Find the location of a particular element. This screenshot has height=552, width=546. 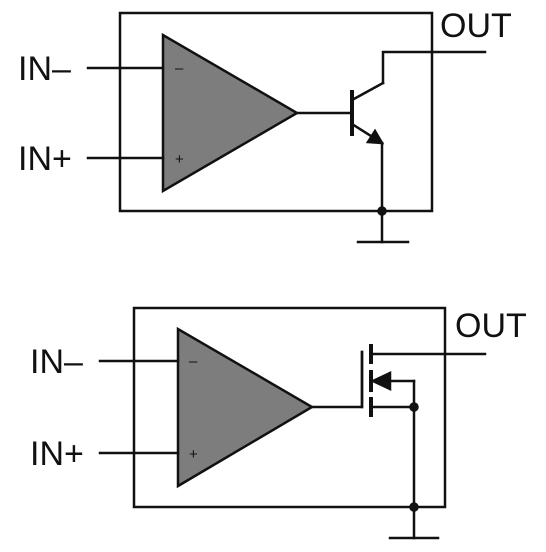

top-emitter-arrow is located at coordinates (375, 136).